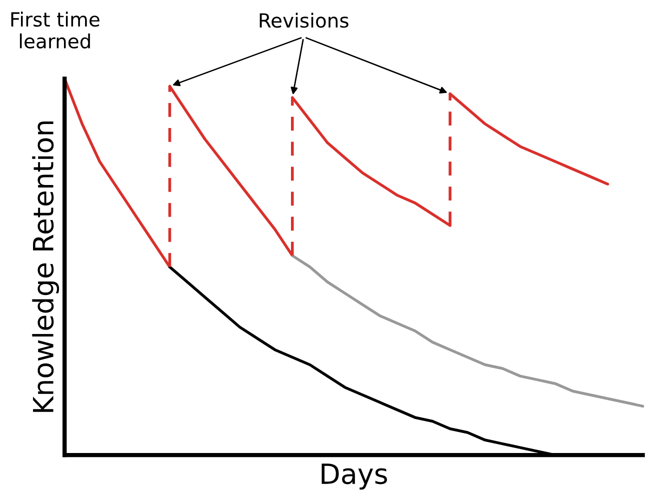 The image size is (646, 492). I want to click on text: Revisions, so click(304, 20).